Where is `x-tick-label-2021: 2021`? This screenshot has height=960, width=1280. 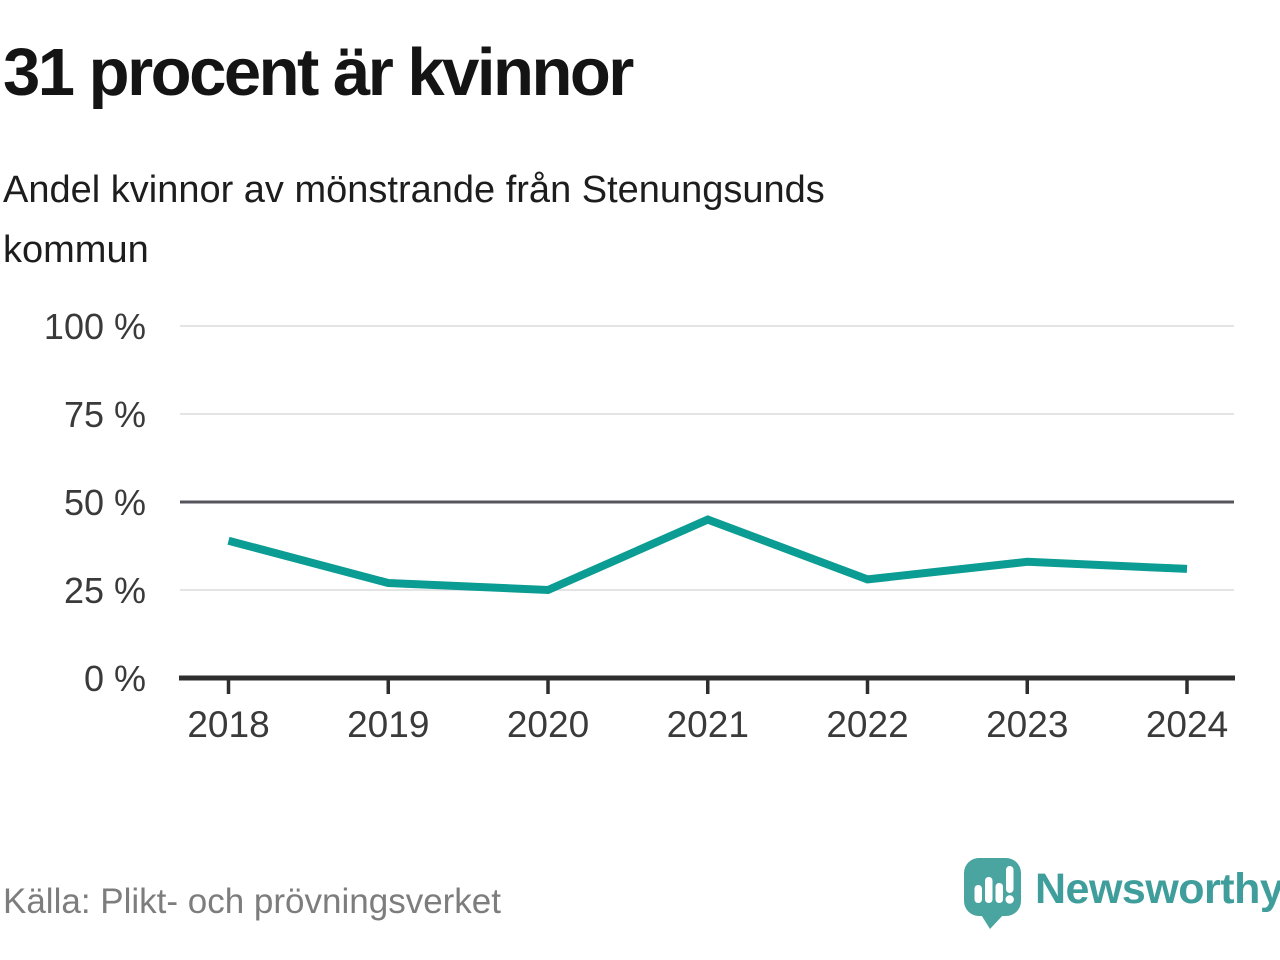
x-tick-label-2021: 2021 is located at coordinates (708, 724).